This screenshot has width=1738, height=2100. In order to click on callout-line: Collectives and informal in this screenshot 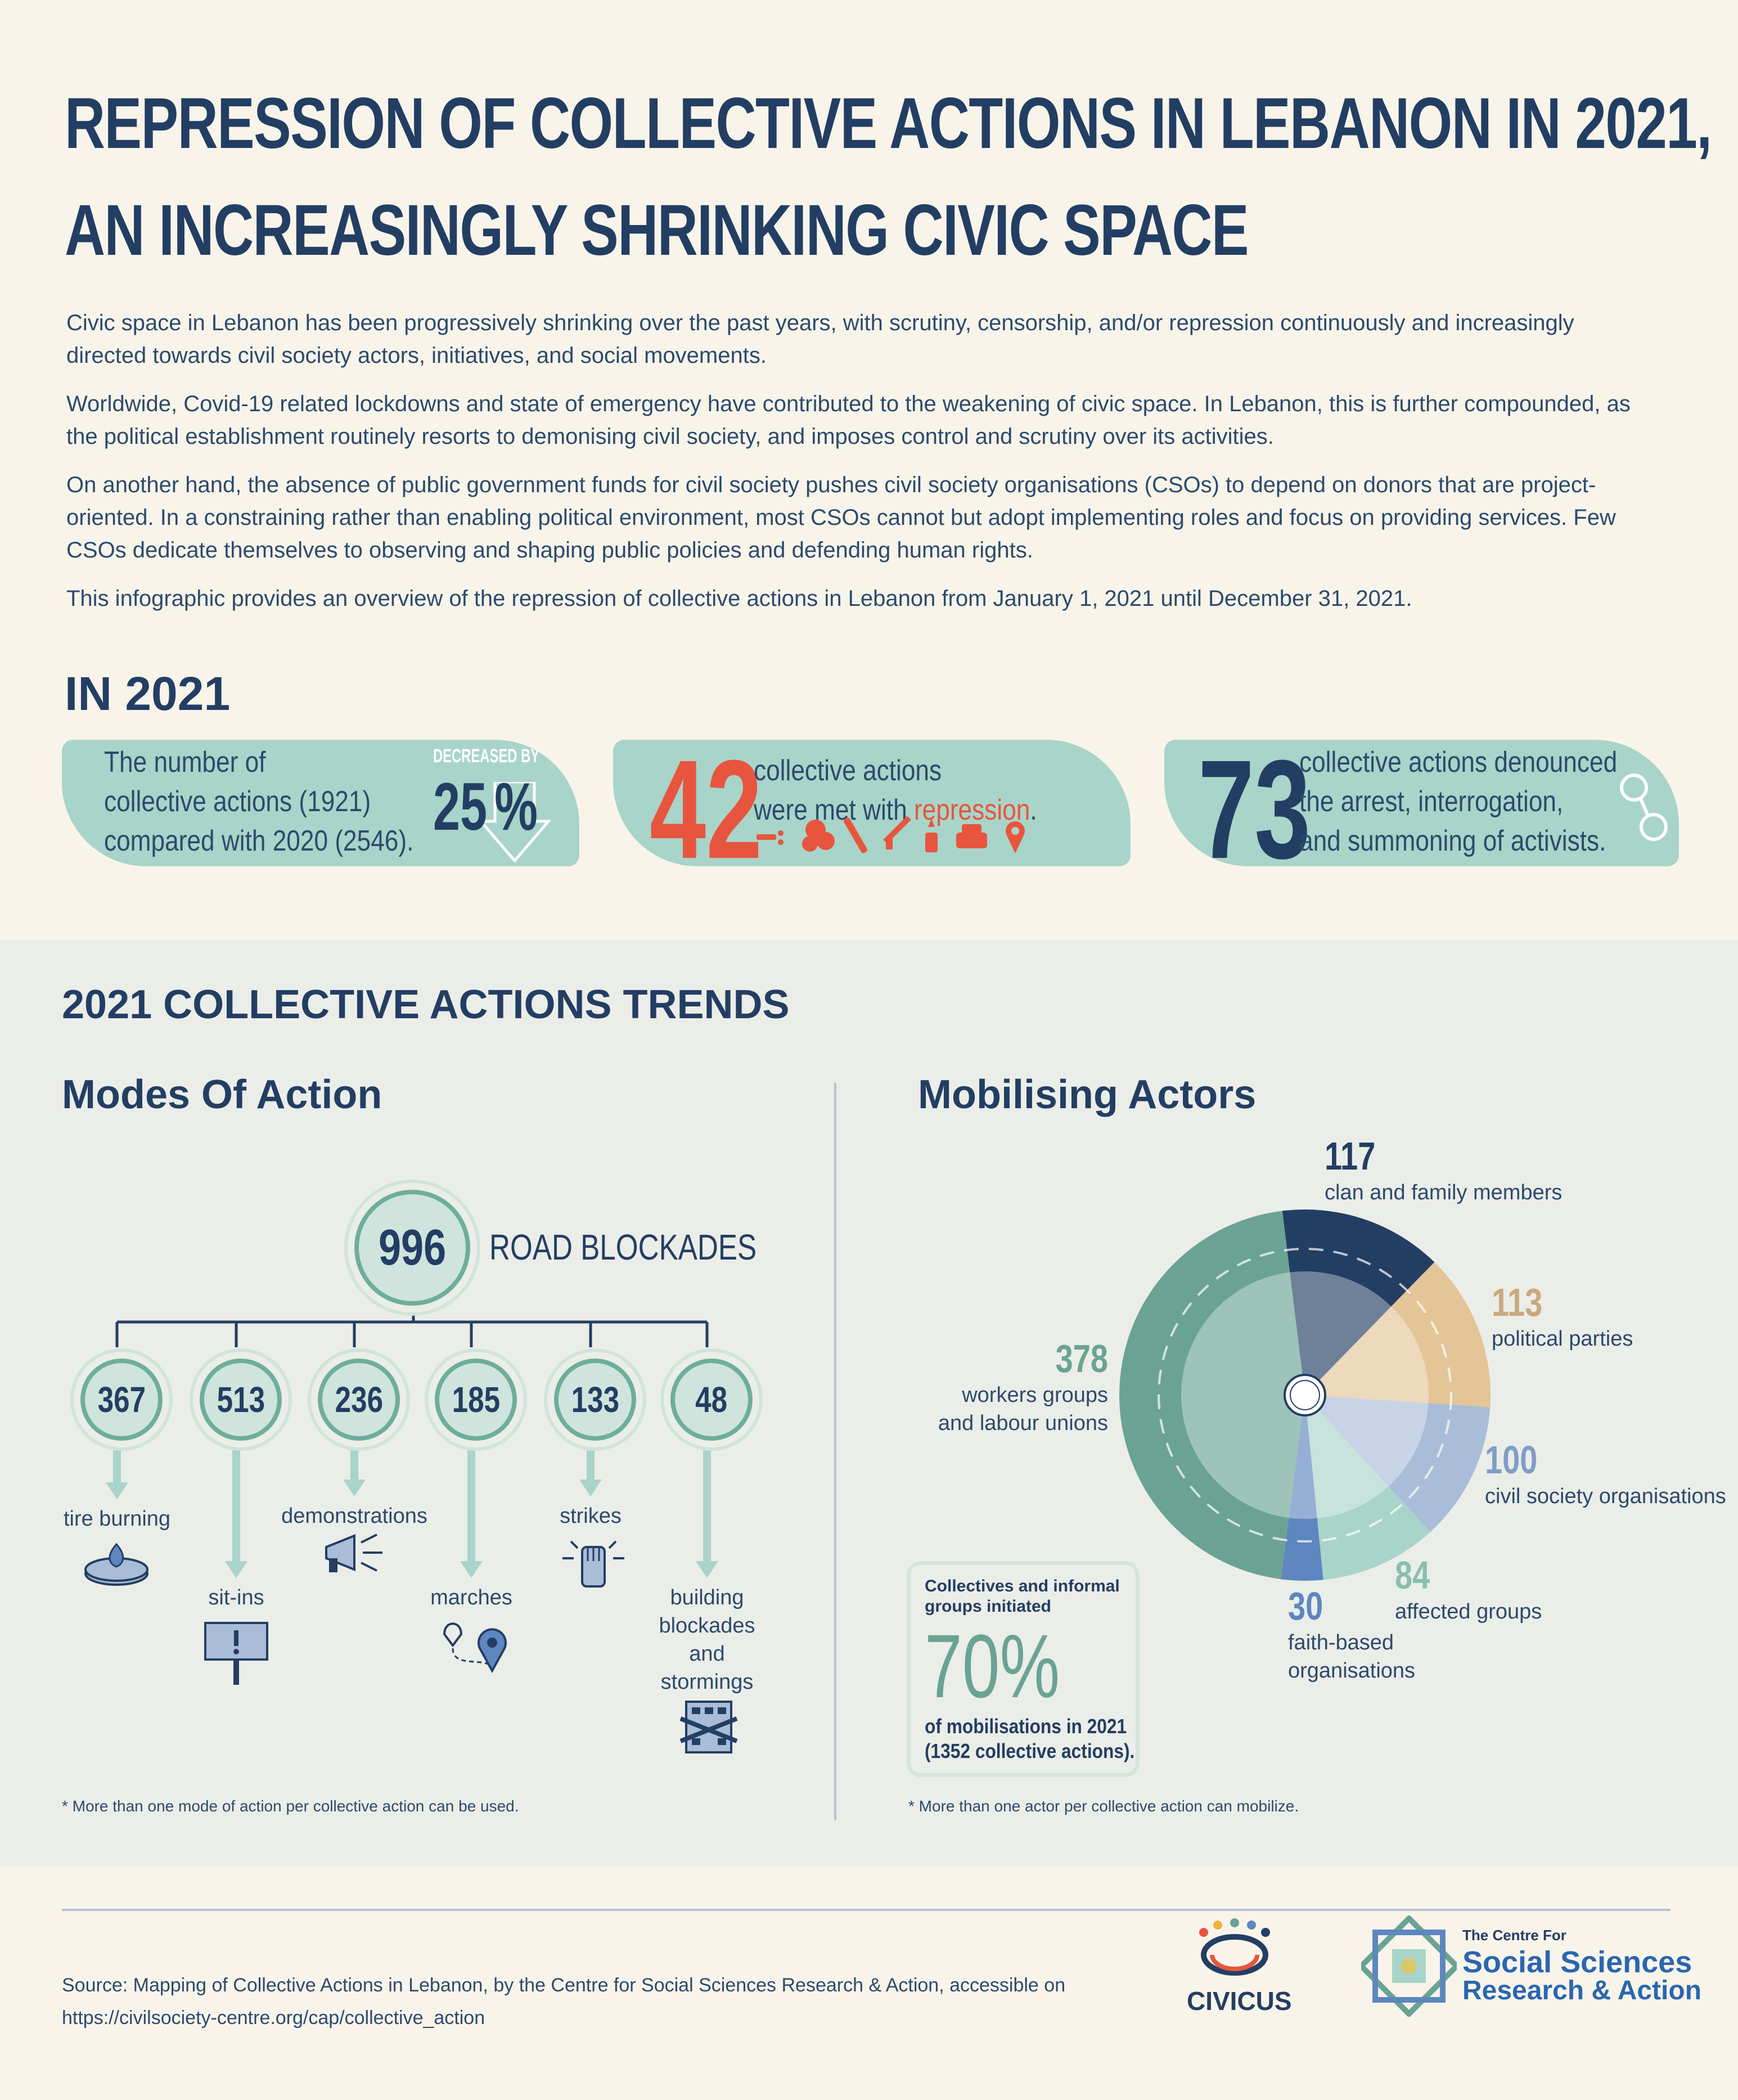, I will do `click(1022, 1586)`.